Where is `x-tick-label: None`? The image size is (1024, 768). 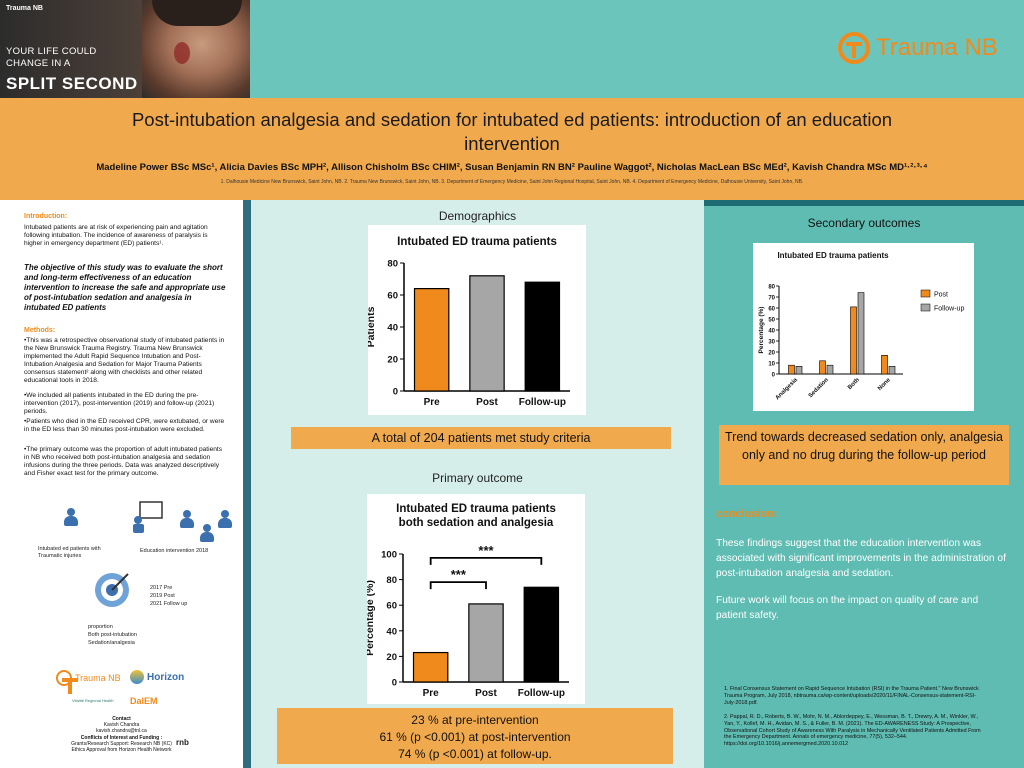 x-tick-label: None is located at coordinates (884, 384).